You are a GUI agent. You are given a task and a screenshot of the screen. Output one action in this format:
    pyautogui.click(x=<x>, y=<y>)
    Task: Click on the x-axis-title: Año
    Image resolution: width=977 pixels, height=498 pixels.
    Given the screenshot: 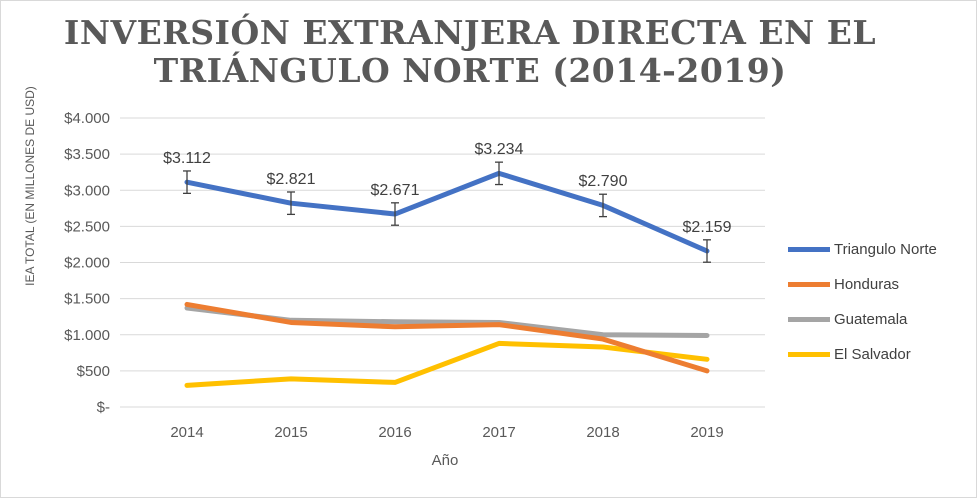 What is the action you would take?
    pyautogui.click(x=445, y=460)
    